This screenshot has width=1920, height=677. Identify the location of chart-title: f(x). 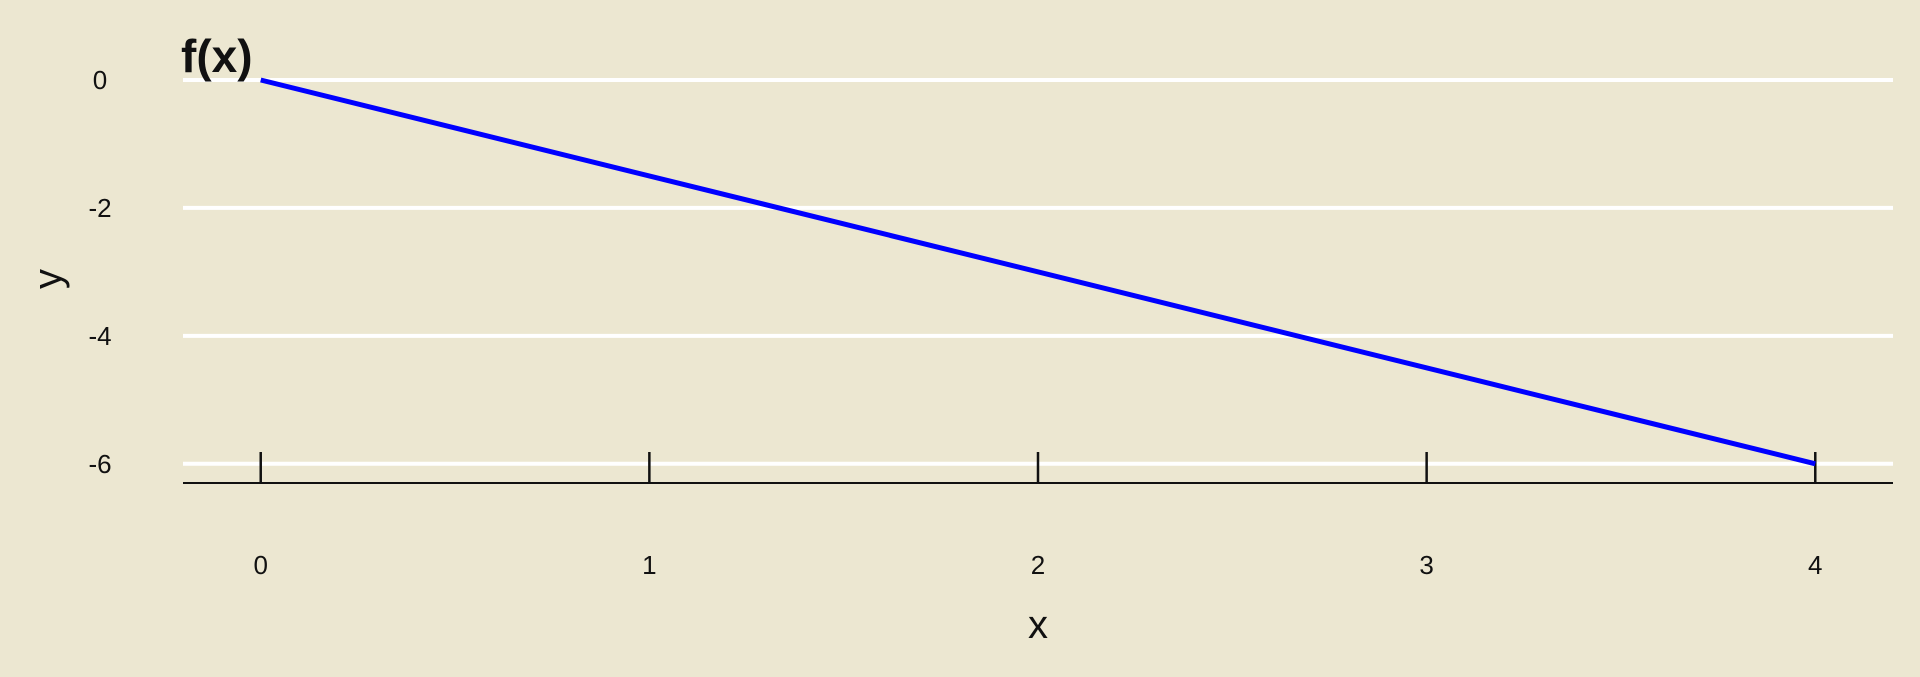
(217, 56).